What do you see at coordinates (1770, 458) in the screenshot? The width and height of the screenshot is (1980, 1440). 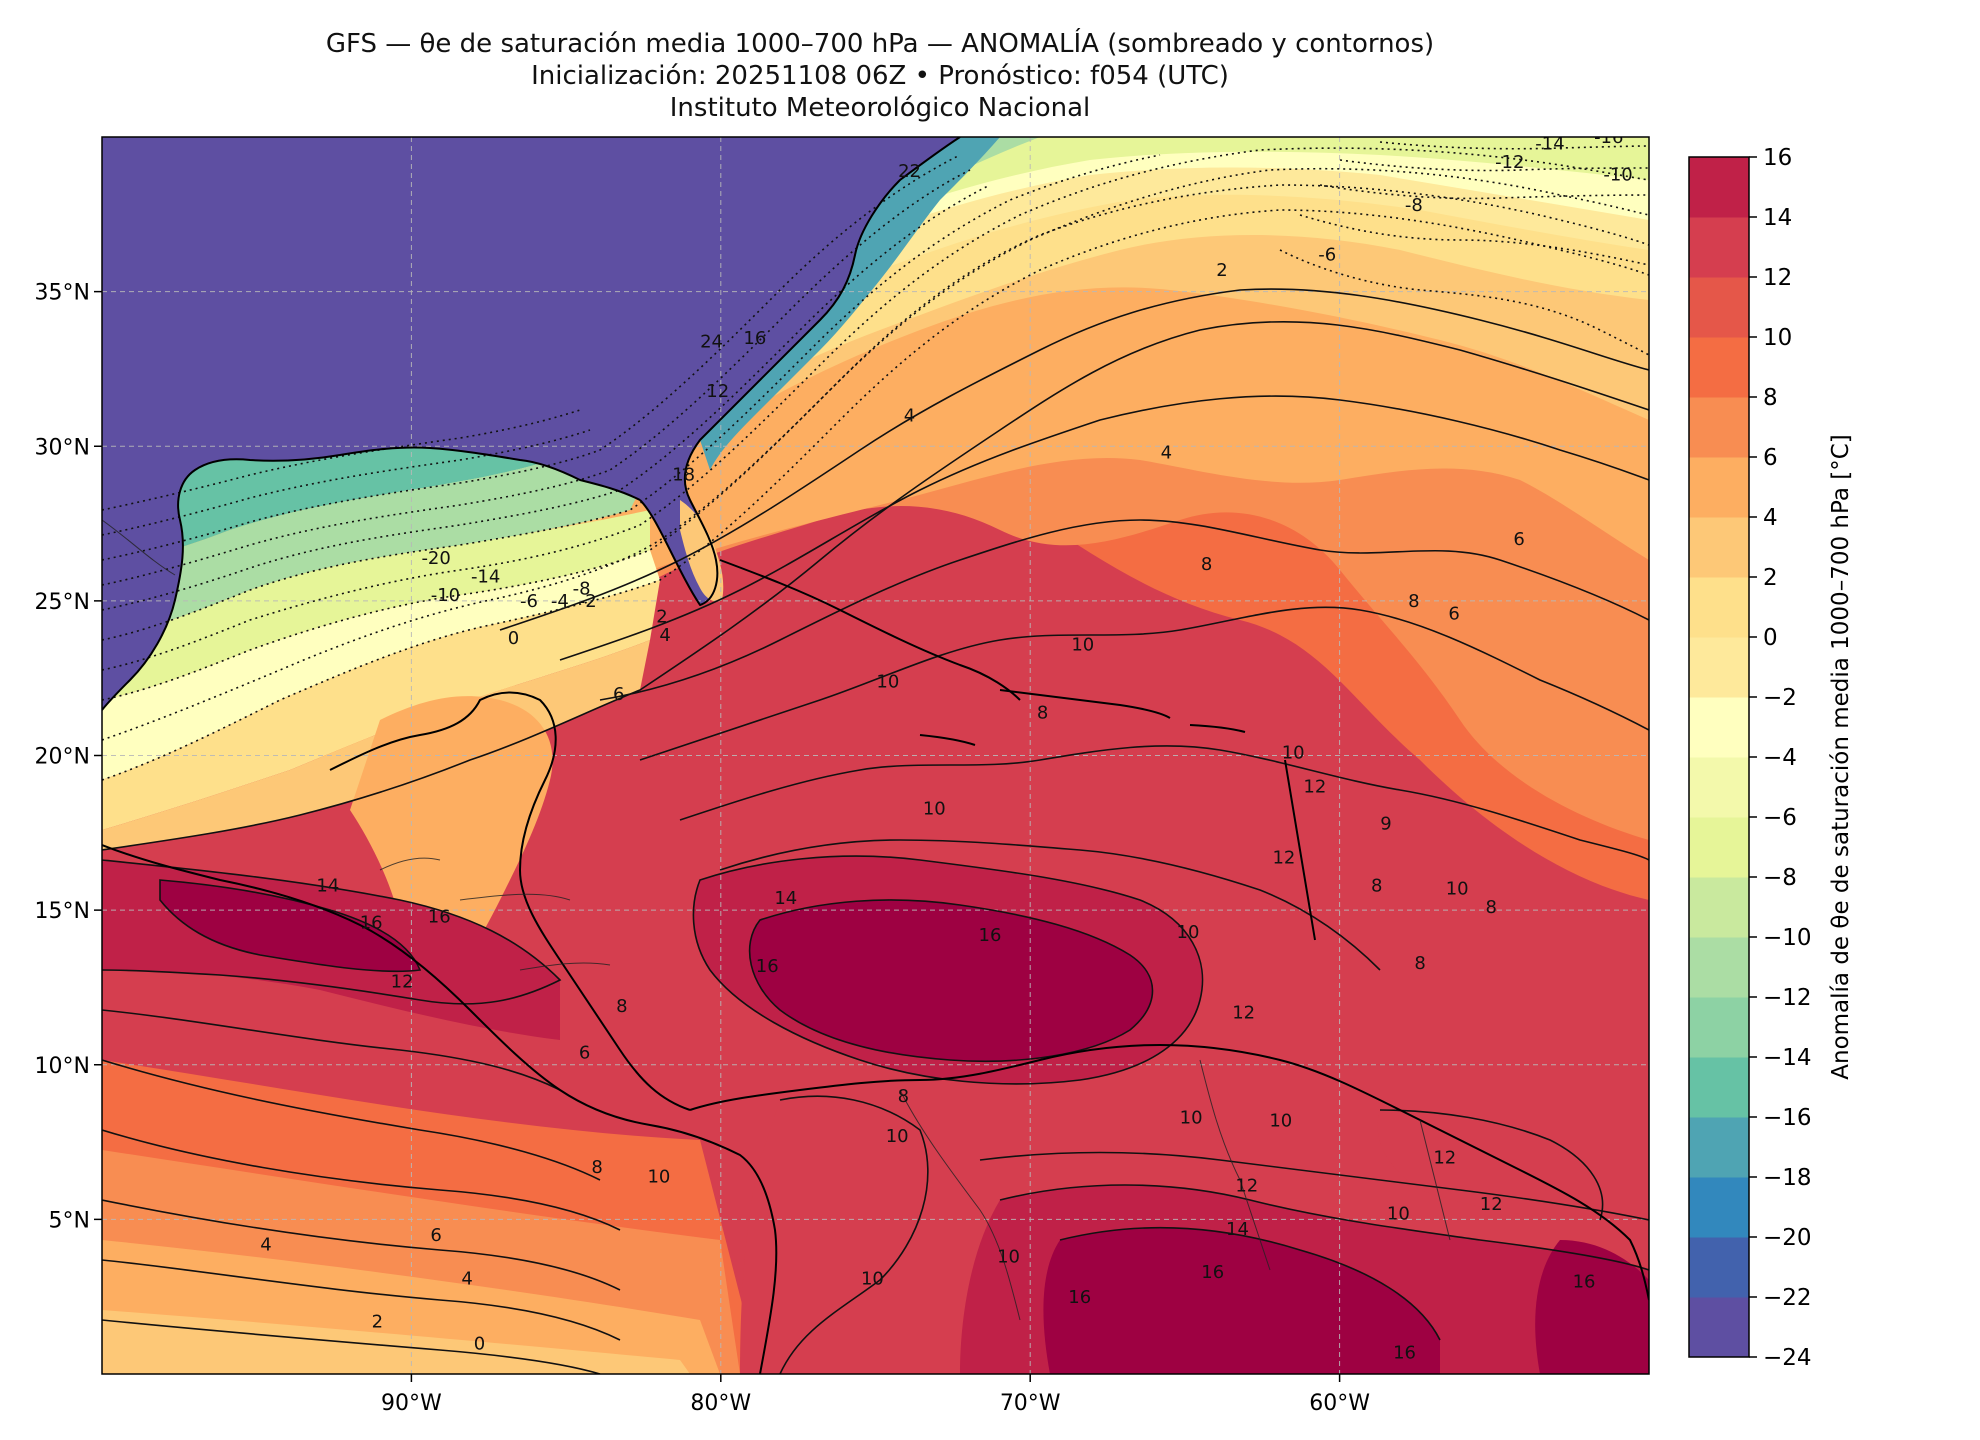 I see `colorbar-tick-label: 6` at bounding box center [1770, 458].